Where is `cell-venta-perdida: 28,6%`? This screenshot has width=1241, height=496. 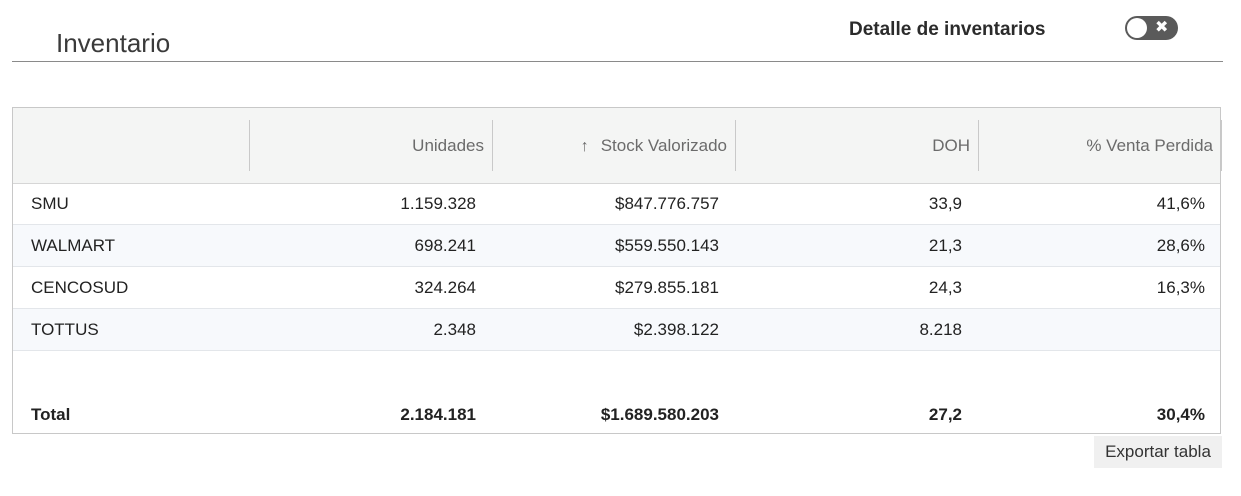
cell-venta-perdida: 28,6% is located at coordinates (1180, 245).